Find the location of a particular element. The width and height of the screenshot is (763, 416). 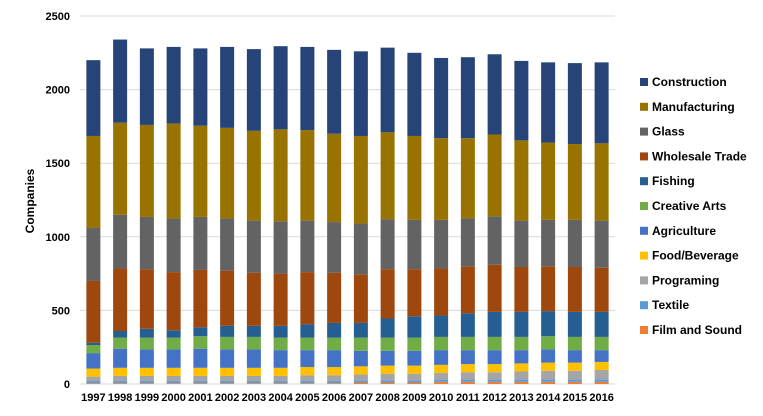

x-tick-label: 2016 is located at coordinates (601, 398).